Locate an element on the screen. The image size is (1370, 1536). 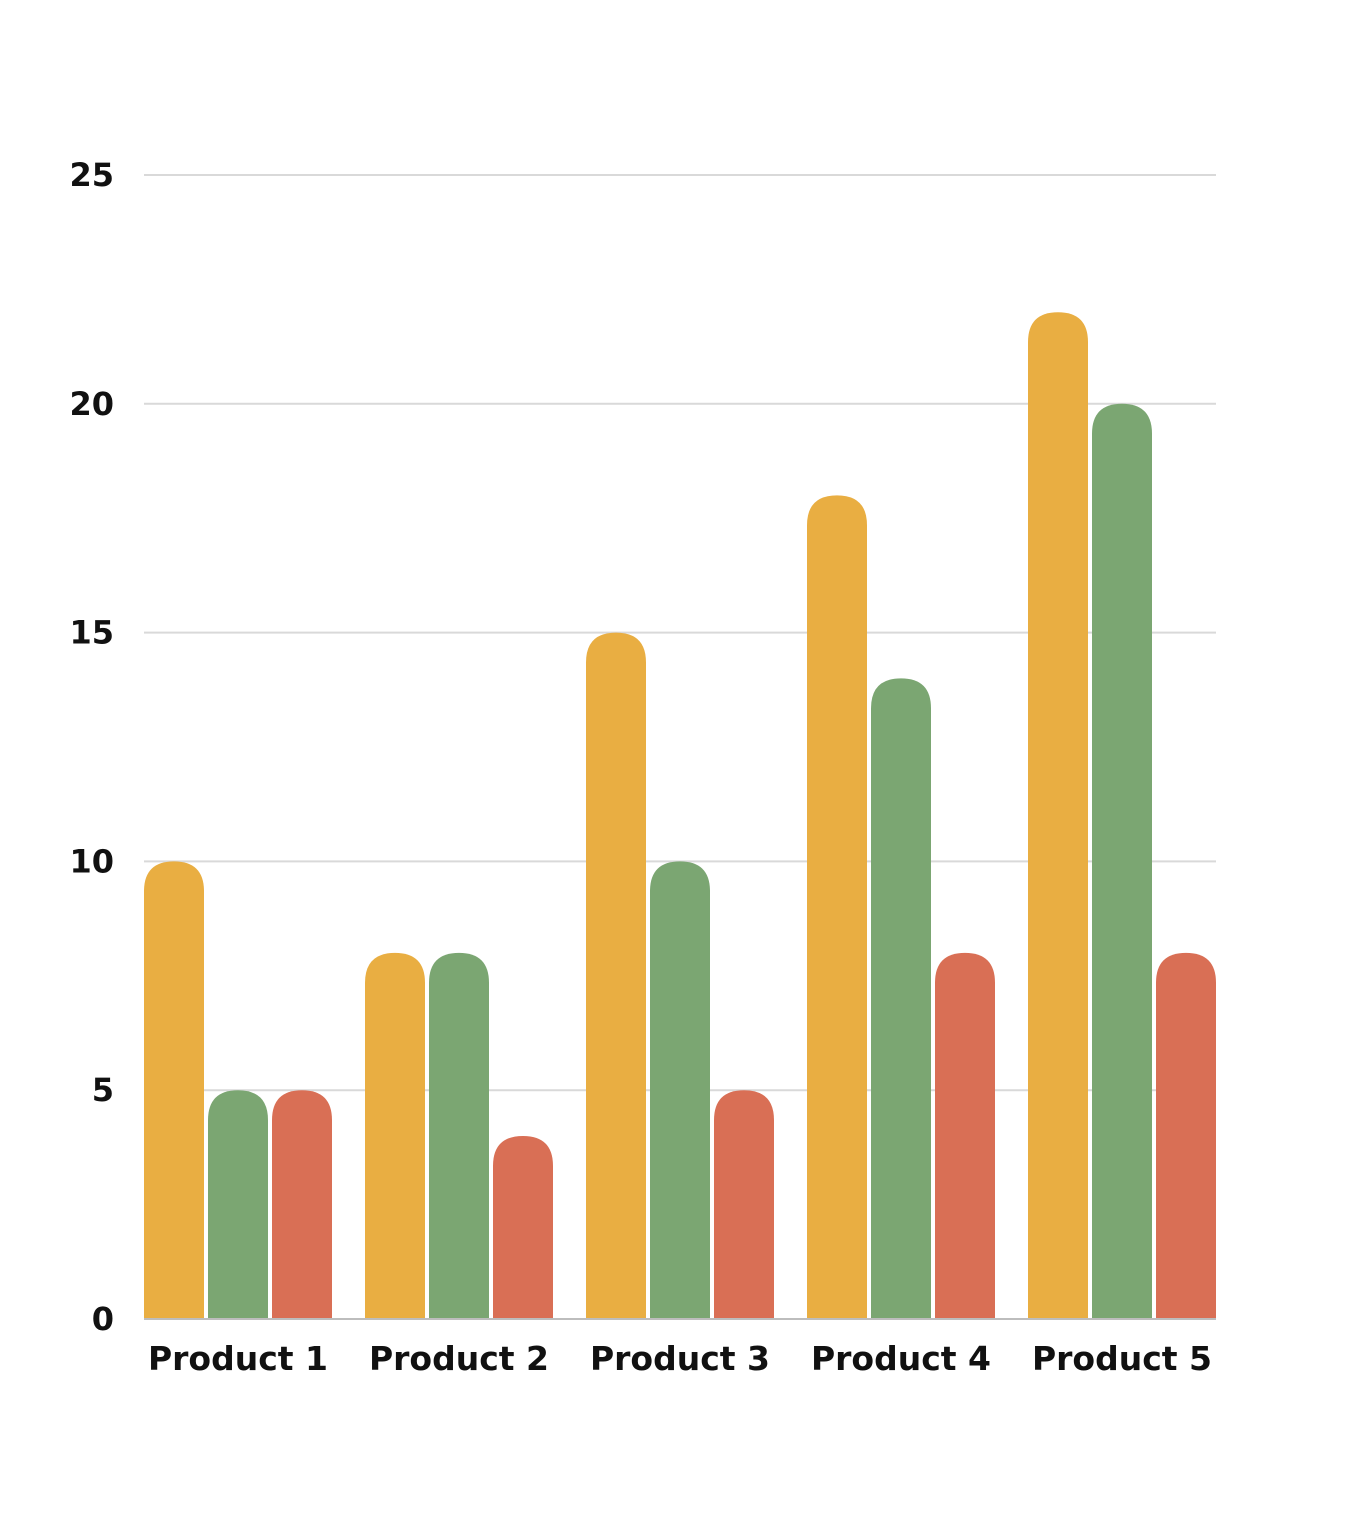
y-axis-ticks: 0 5 10 15 20 25 is located at coordinates (91, 747).